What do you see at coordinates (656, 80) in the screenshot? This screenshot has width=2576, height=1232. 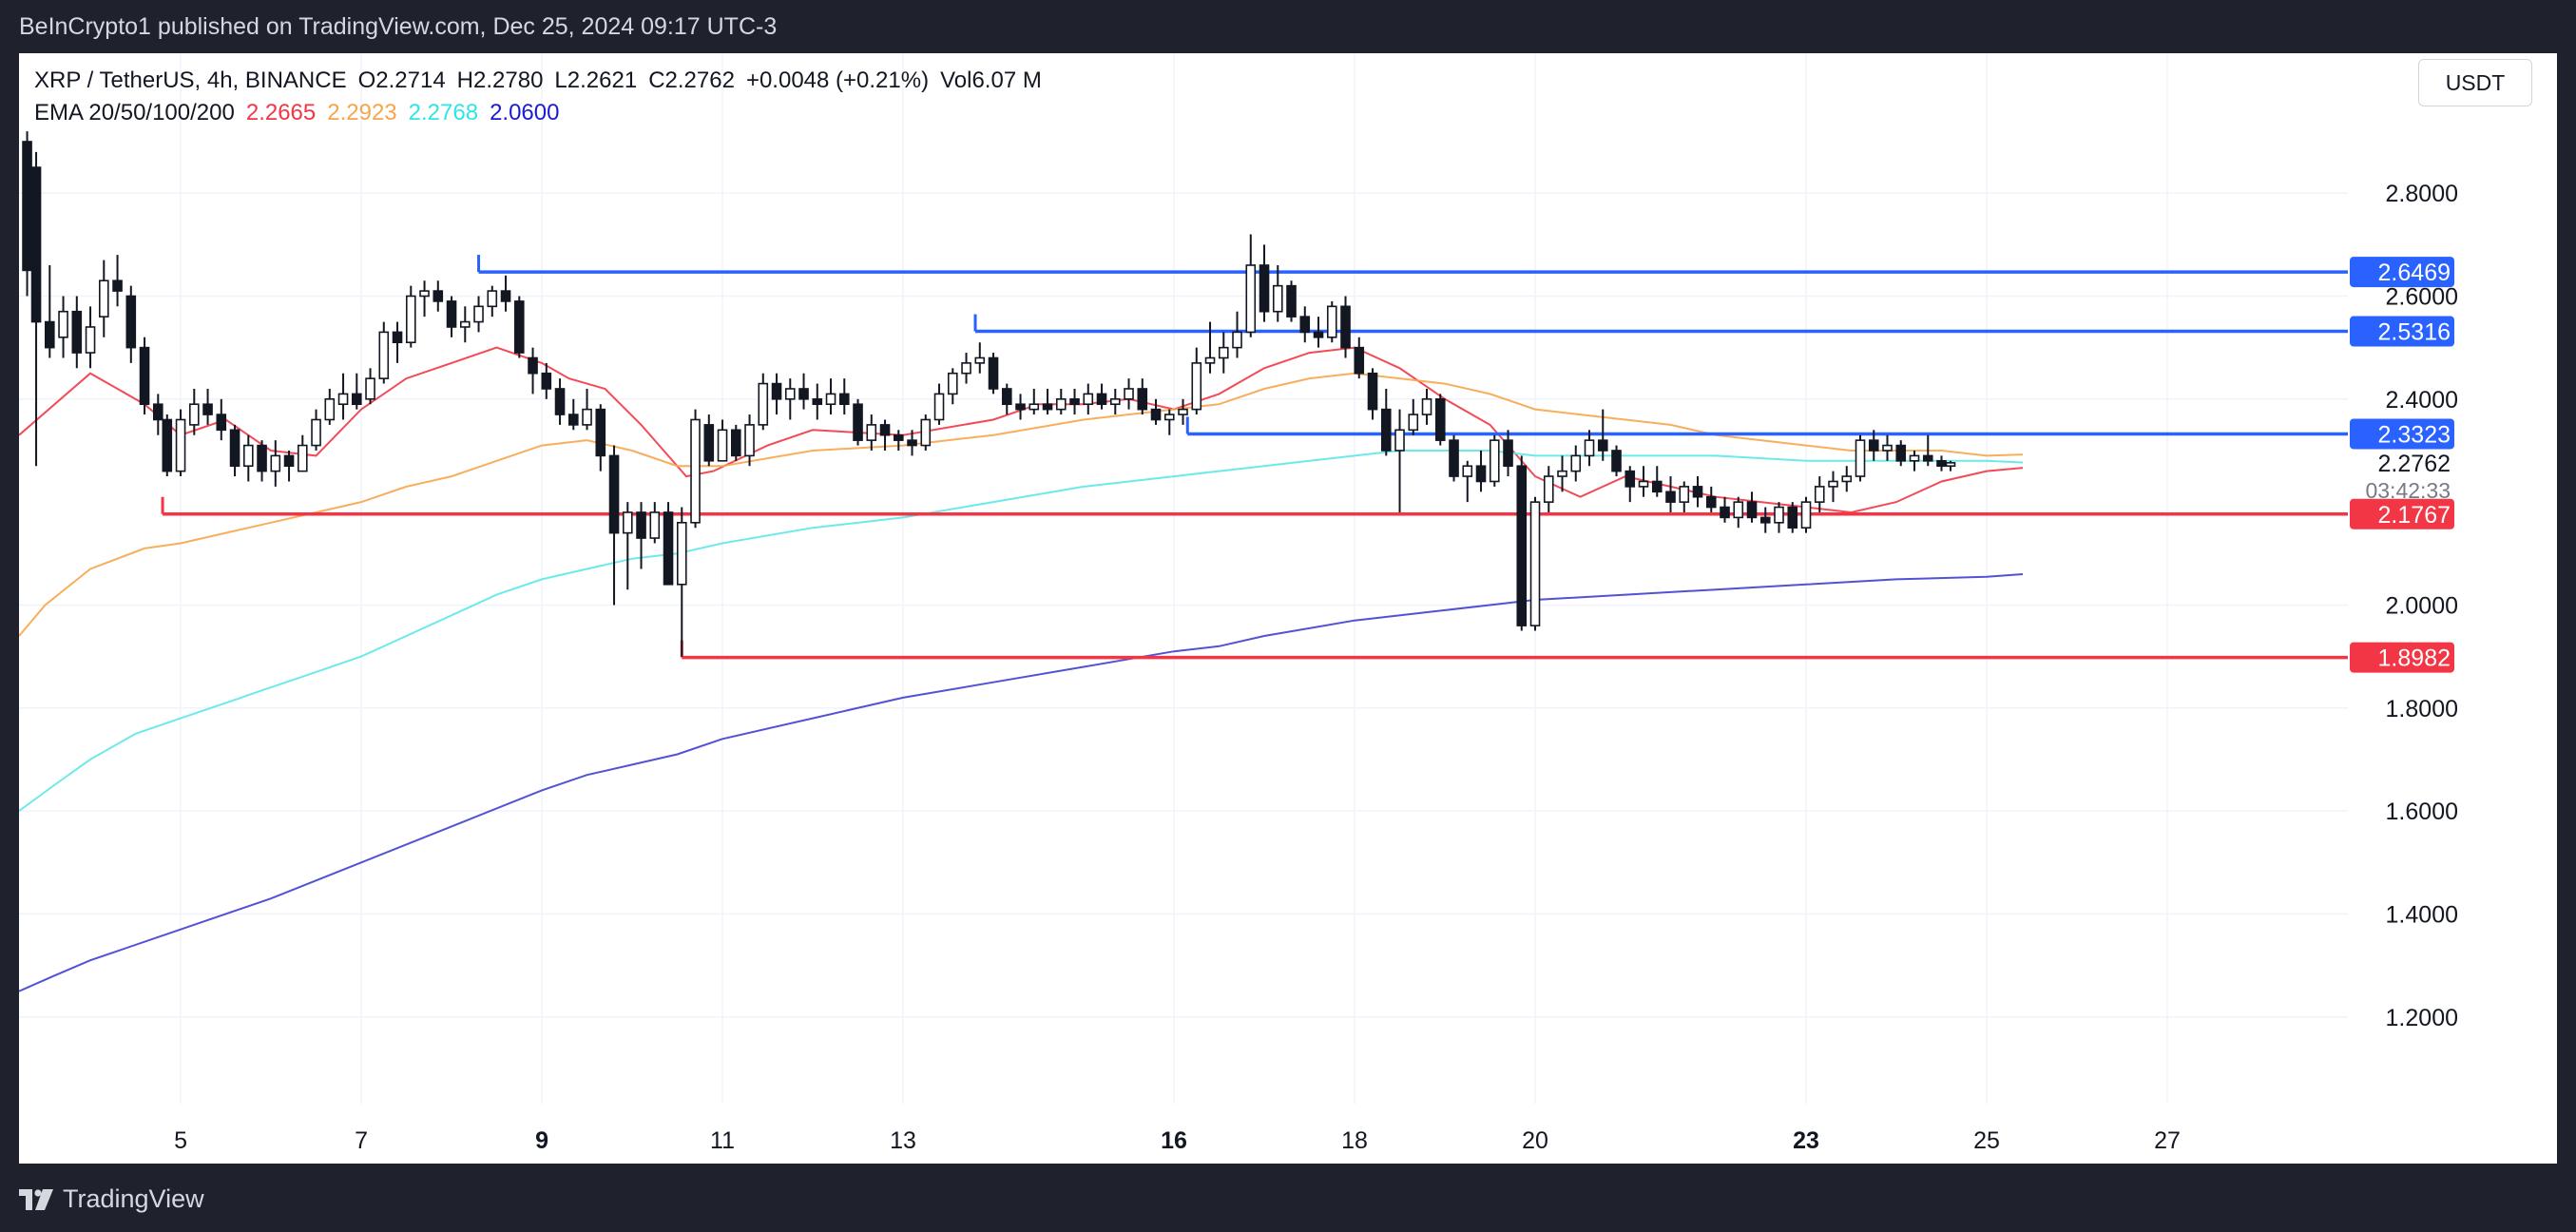 I see `close-label: C` at bounding box center [656, 80].